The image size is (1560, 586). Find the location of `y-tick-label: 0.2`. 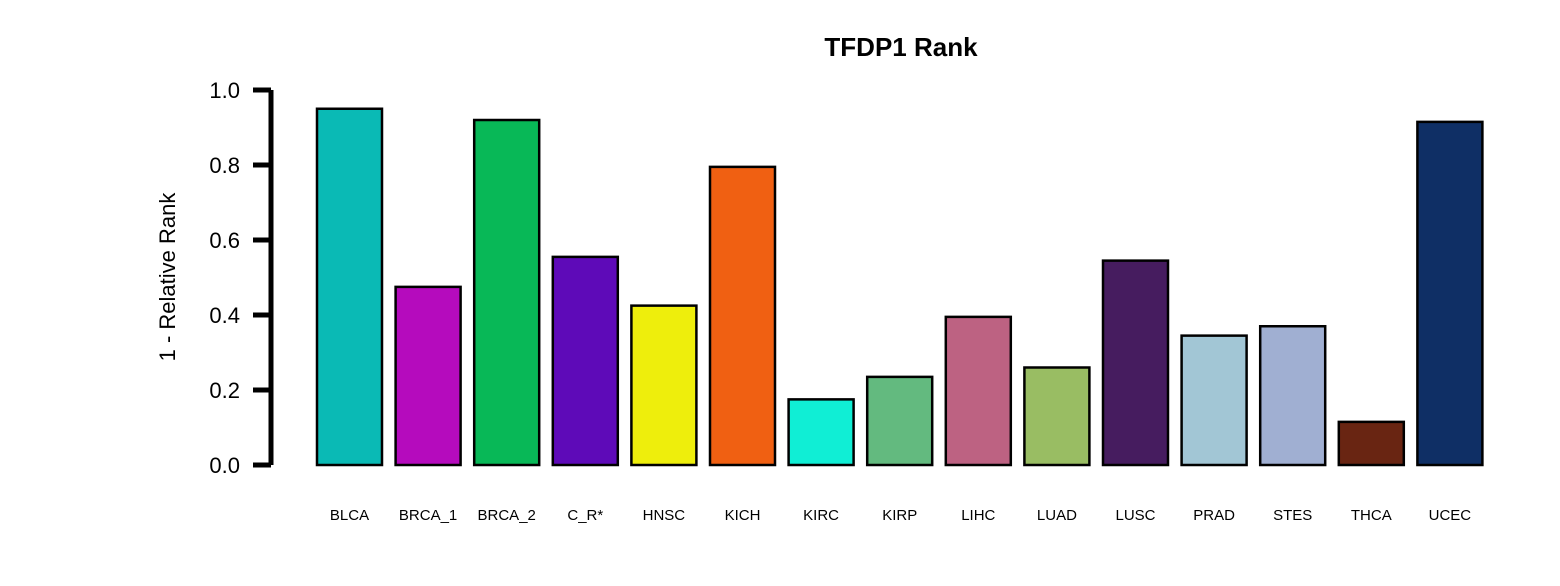

y-tick-label: 0.2 is located at coordinates (224, 390).